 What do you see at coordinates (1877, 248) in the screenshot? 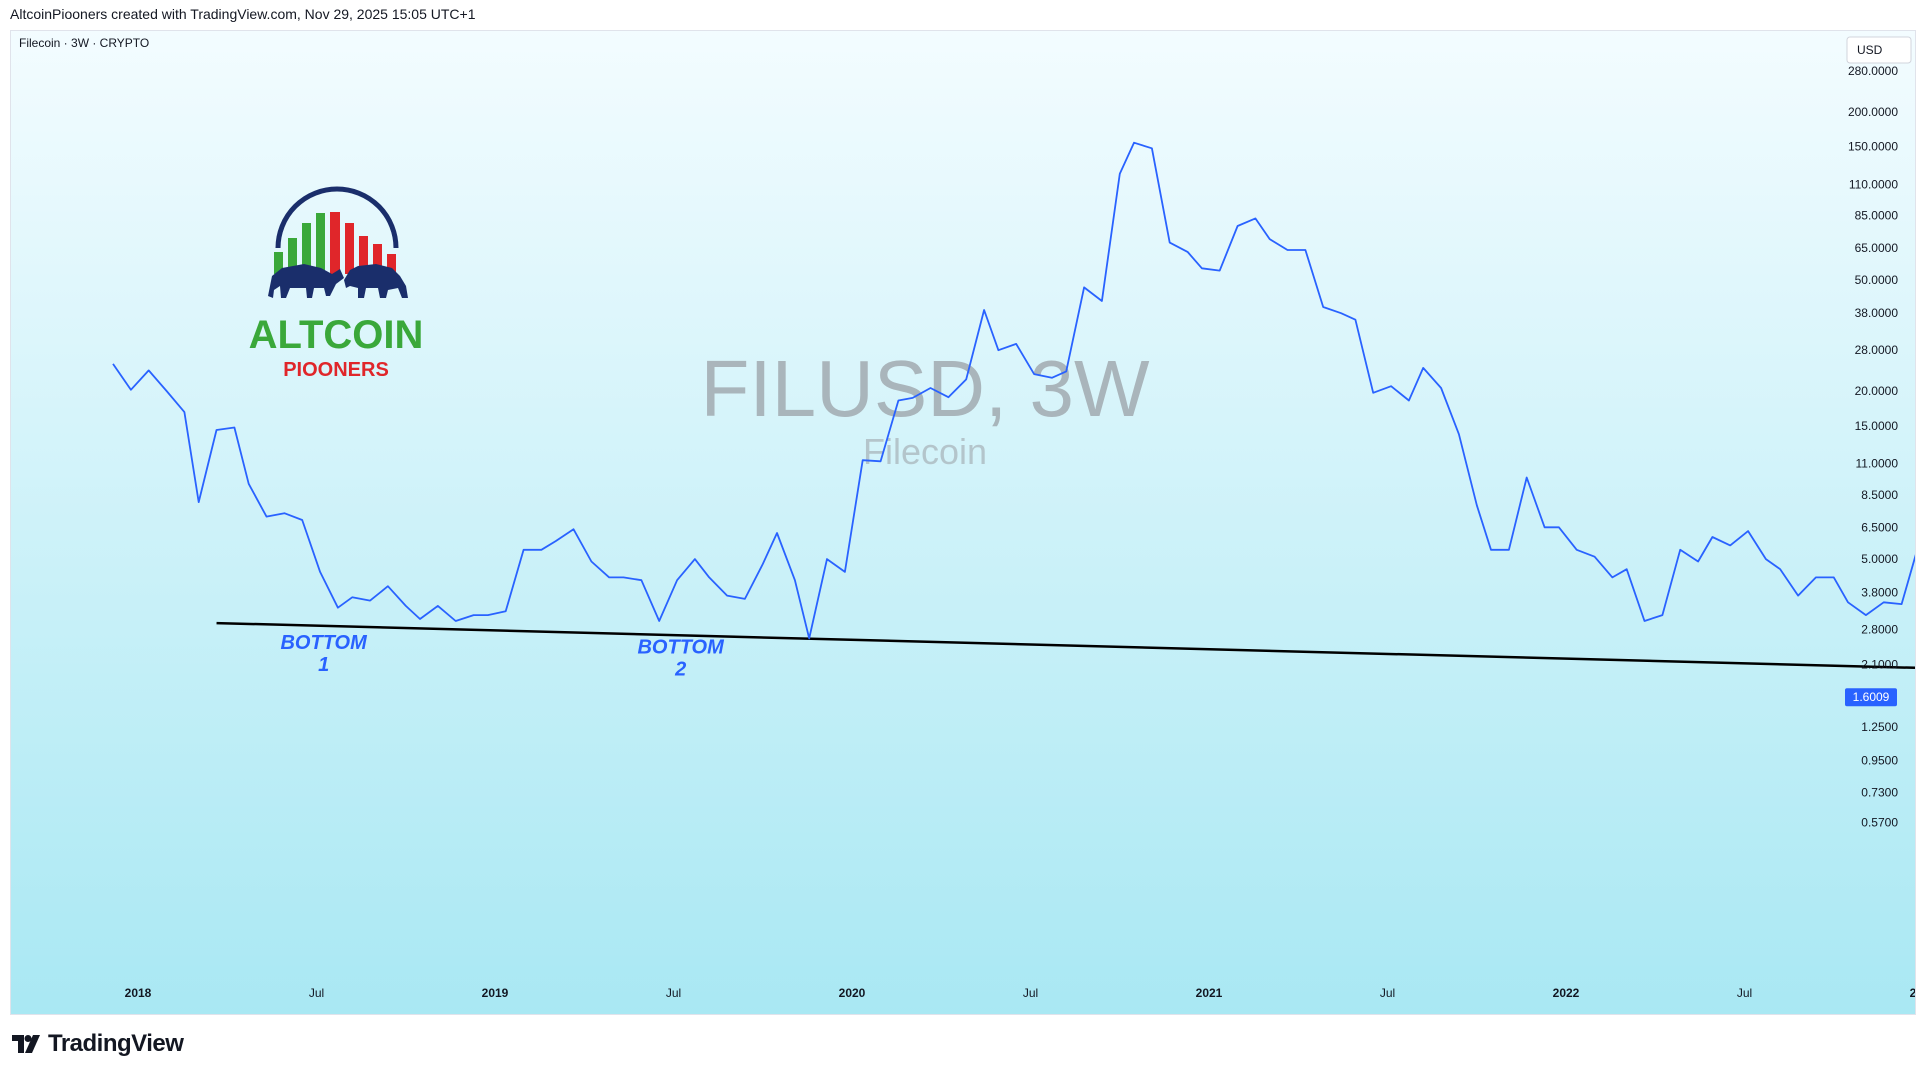
I see `y-tick-label: 65.0000` at bounding box center [1877, 248].